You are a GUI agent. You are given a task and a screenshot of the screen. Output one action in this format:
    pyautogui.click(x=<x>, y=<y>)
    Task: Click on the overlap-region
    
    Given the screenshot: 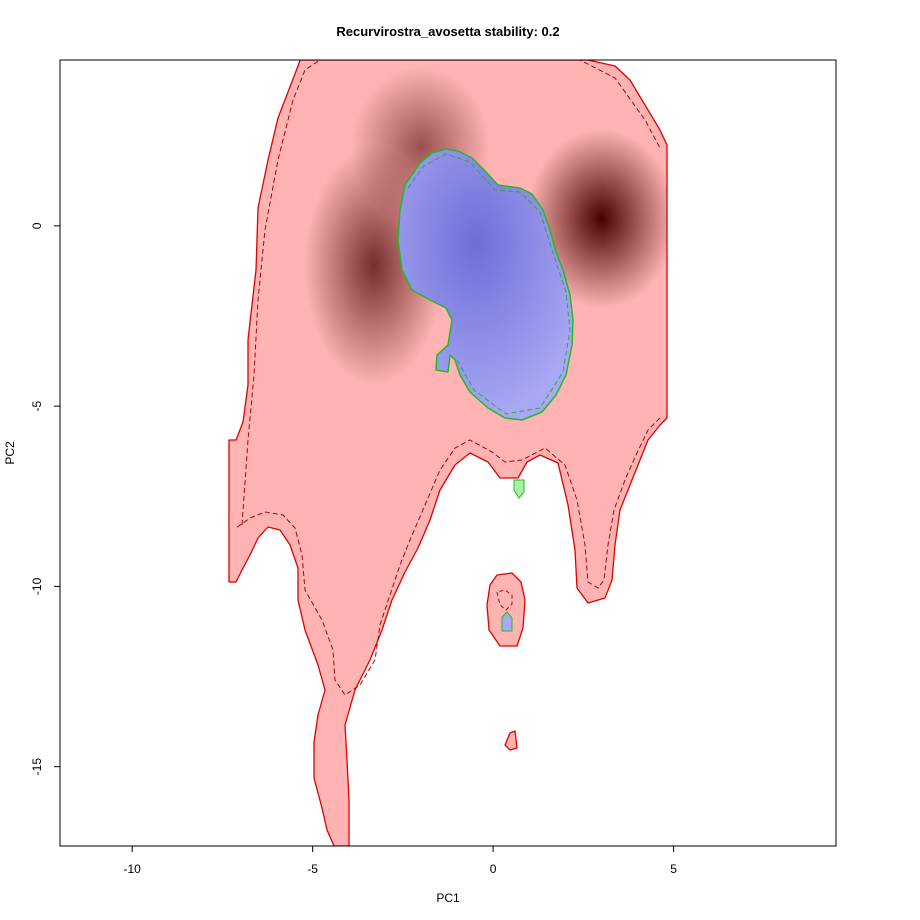 What is the action you would take?
    pyautogui.click(x=485, y=284)
    